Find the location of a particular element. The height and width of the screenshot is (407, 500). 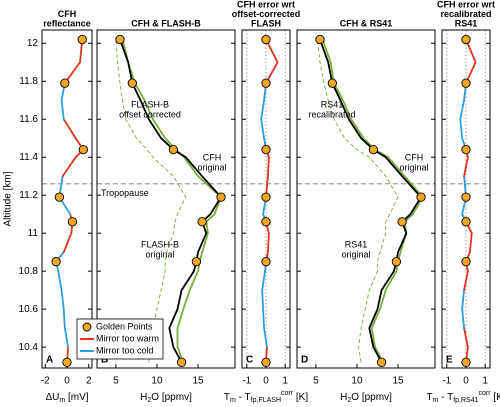

panel-title: CFH & RS41 is located at coordinates (366, 23).